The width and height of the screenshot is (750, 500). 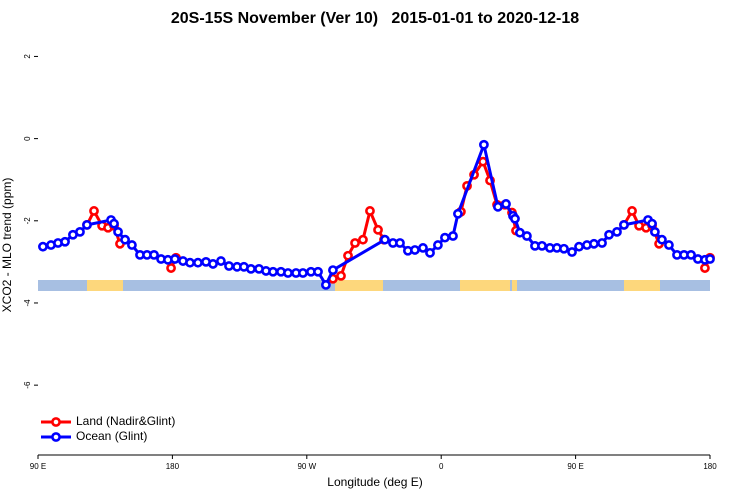 I want to click on legend-label: Ocean (Glint), so click(x=111, y=436).